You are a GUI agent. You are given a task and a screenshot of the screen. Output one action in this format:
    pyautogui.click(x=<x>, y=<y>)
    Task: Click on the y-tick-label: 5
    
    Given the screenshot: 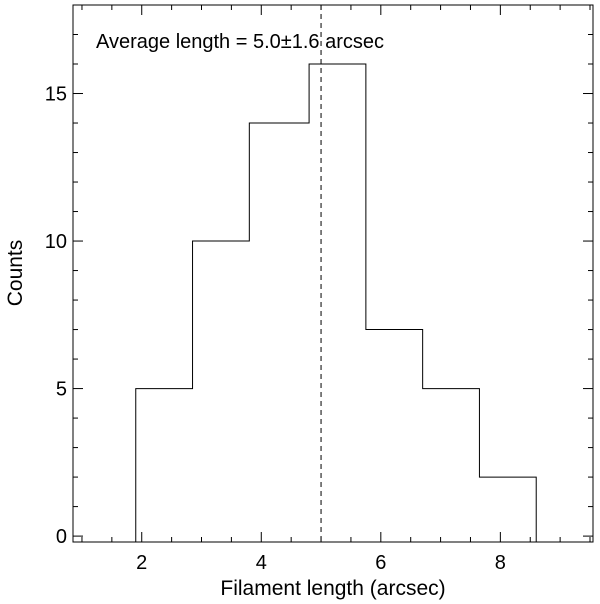 What is the action you would take?
    pyautogui.click(x=61, y=390)
    